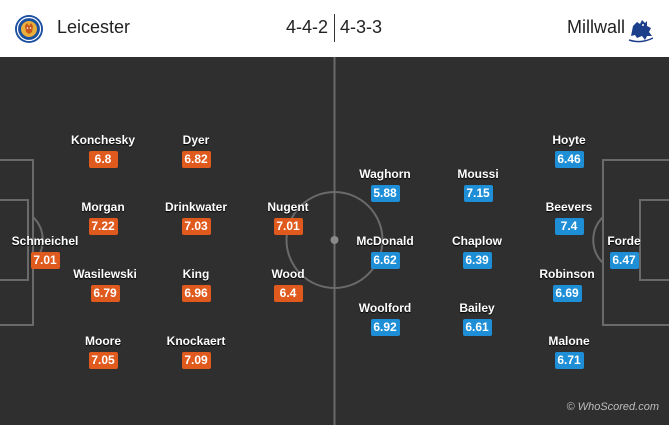 The height and width of the screenshot is (425, 669). I want to click on away-formation: 4-3-3, so click(361, 27).